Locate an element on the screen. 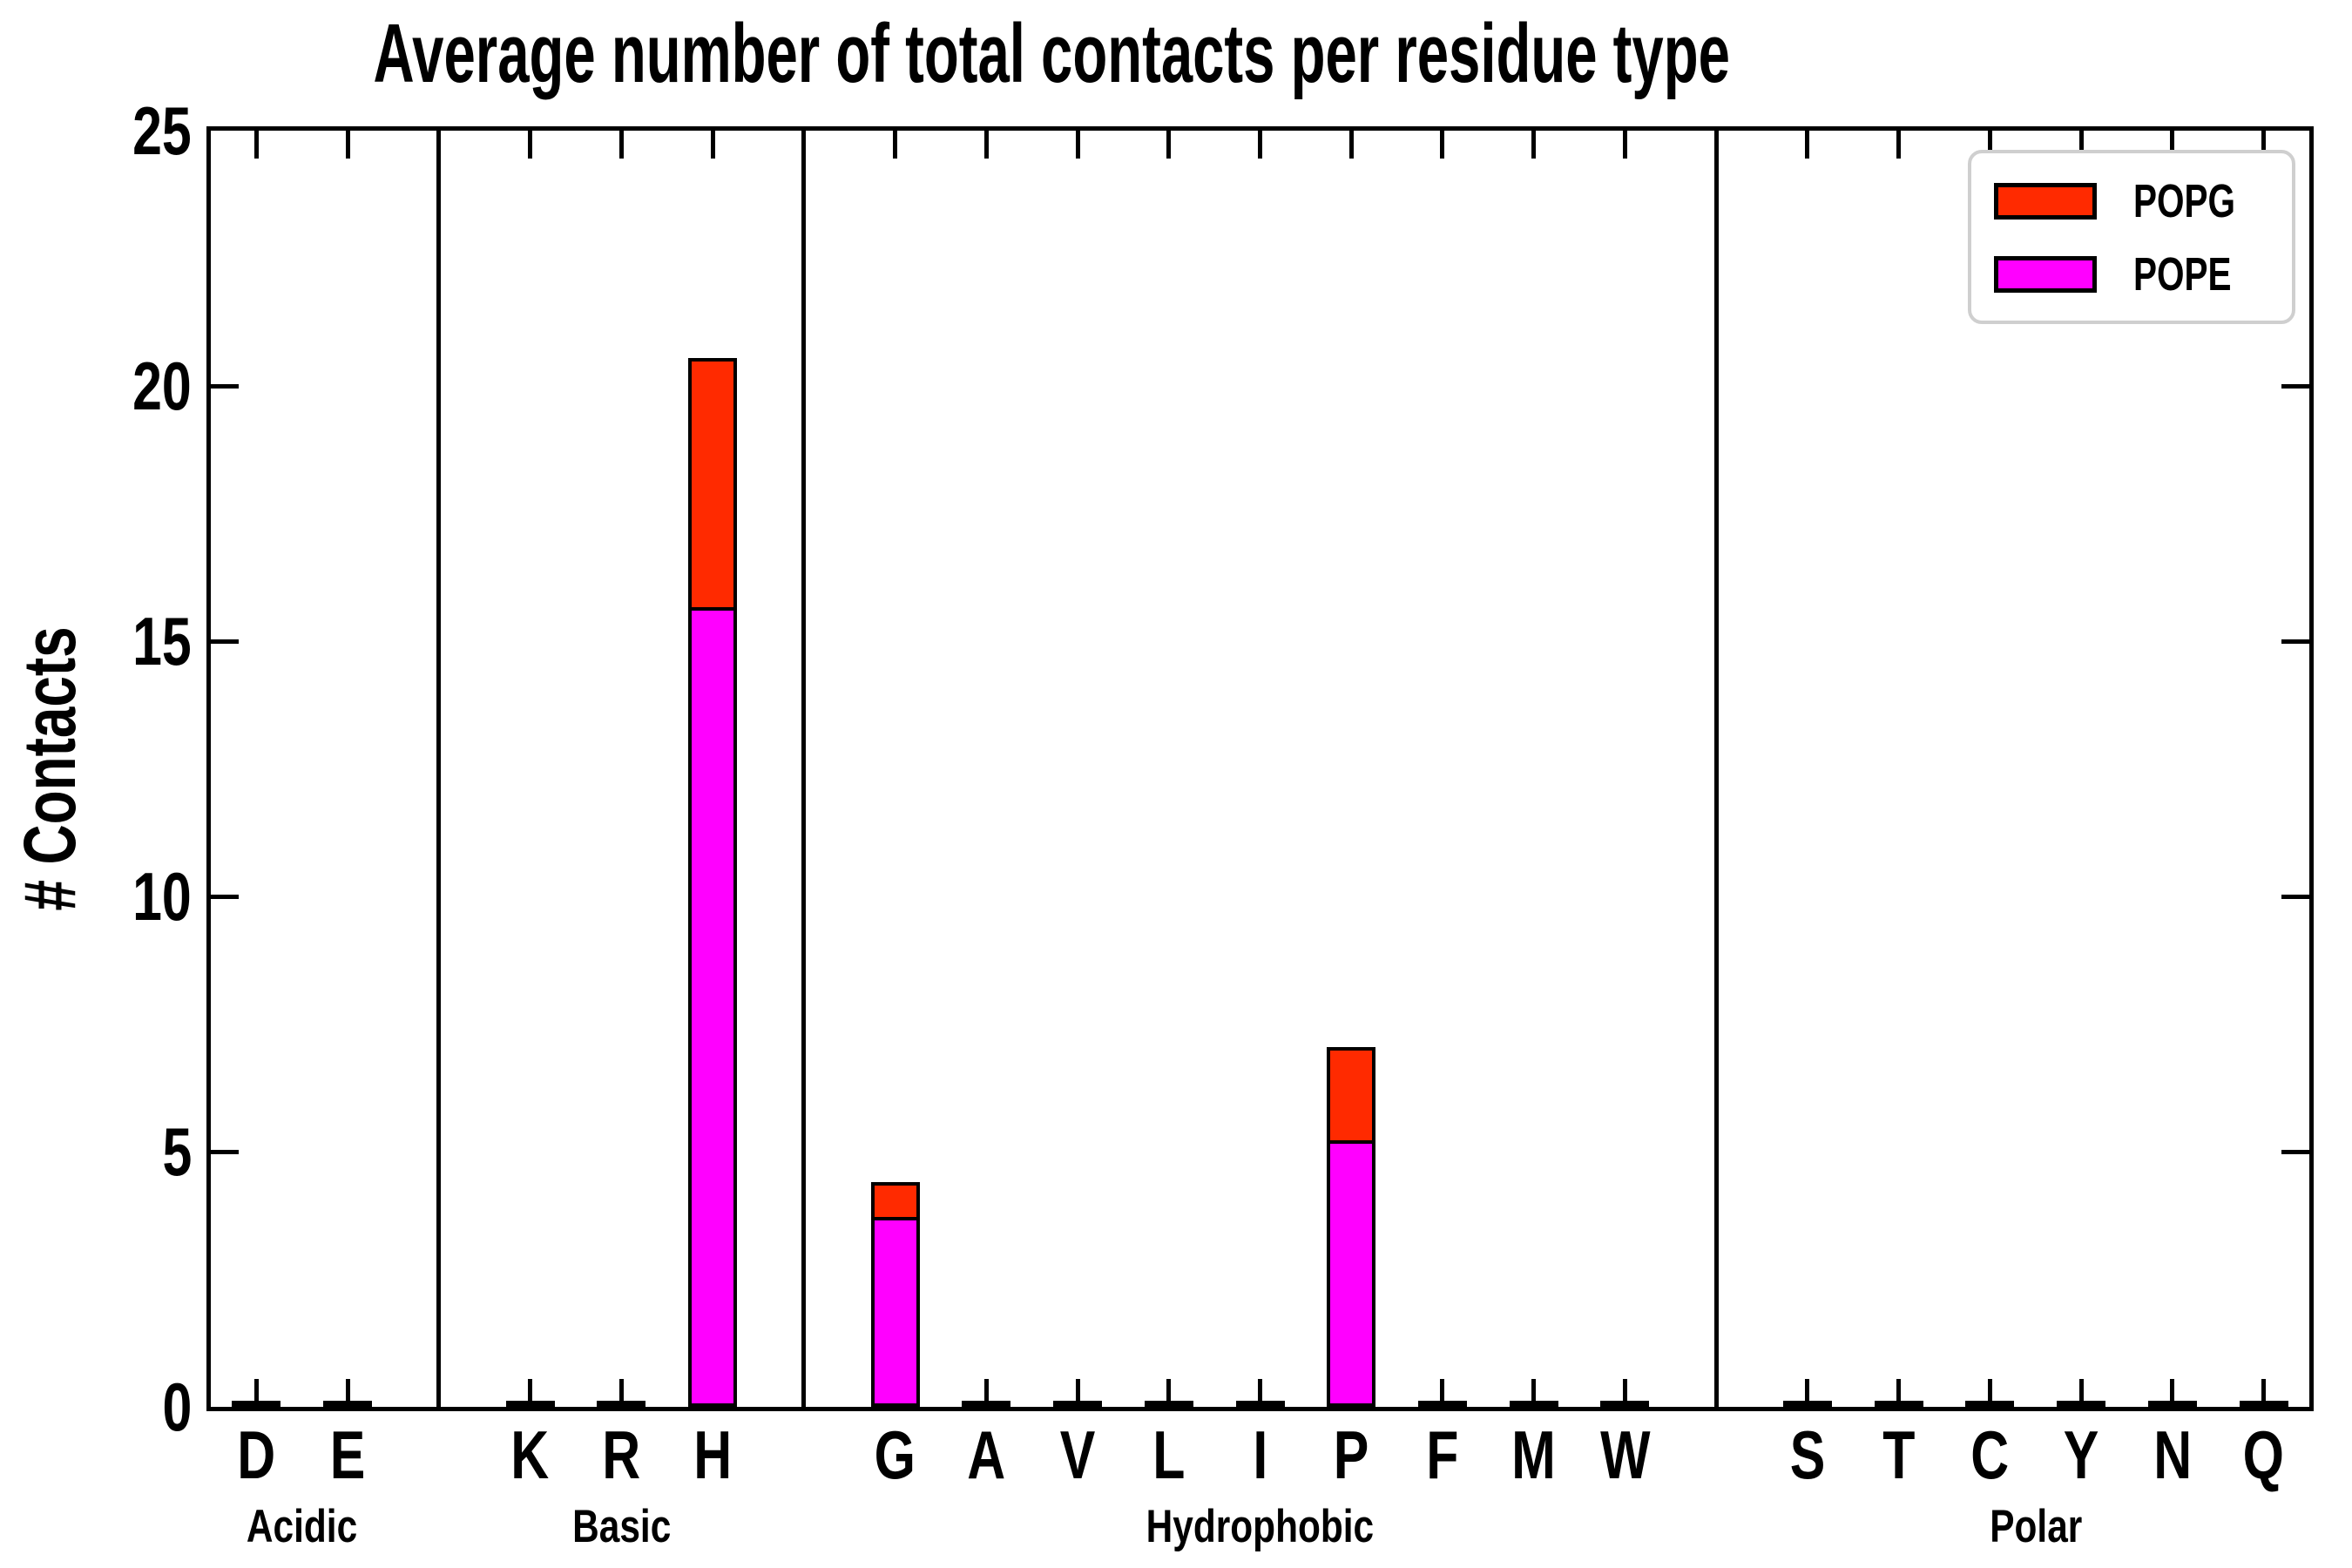 The width and height of the screenshot is (2352, 1568). x-tick-label-K: K is located at coordinates (530, 1454).